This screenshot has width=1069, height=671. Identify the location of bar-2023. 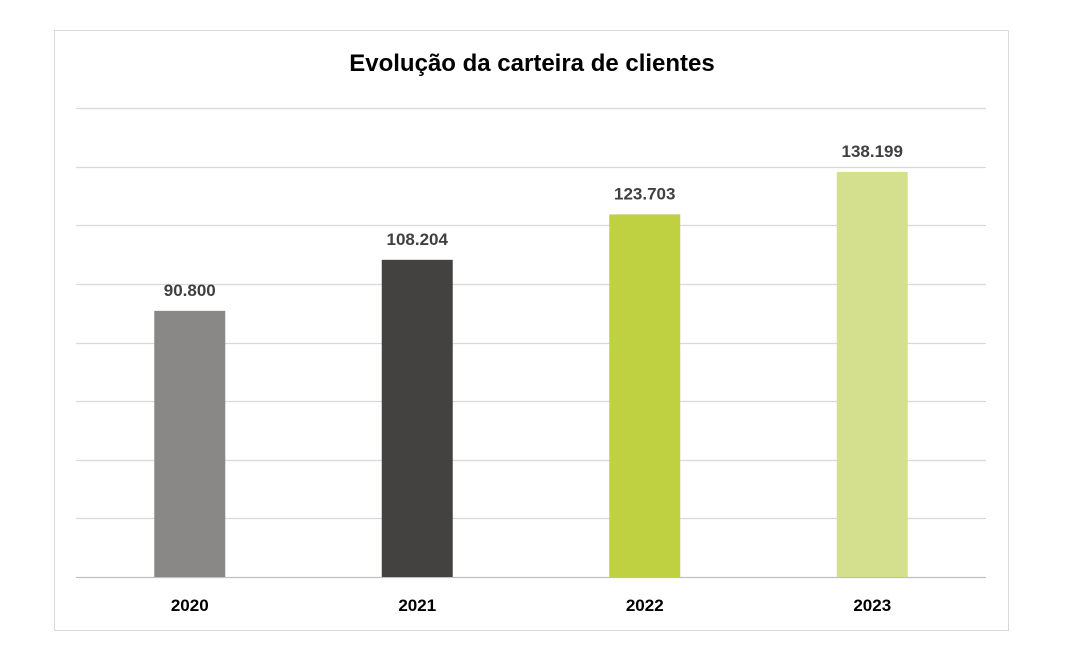
(872, 374).